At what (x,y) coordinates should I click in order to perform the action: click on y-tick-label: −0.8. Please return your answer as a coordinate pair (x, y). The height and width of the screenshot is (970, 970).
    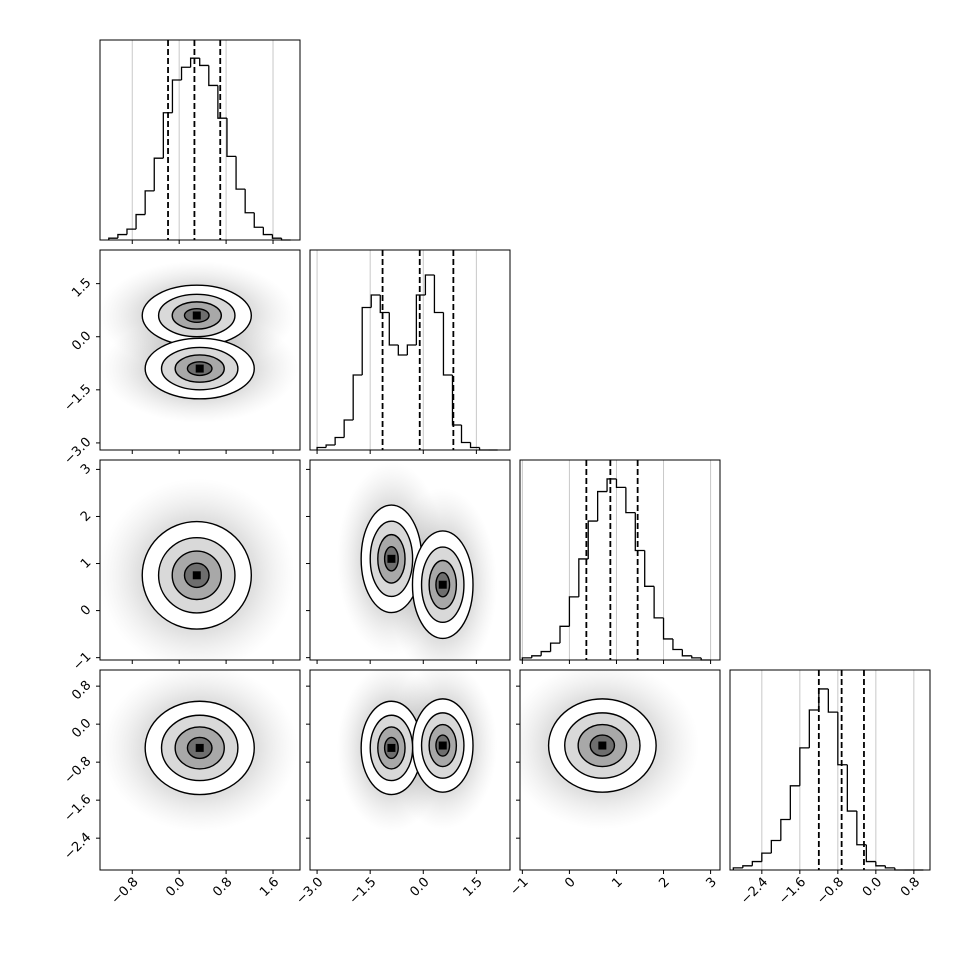
    Looking at the image, I should click on (78, 770).